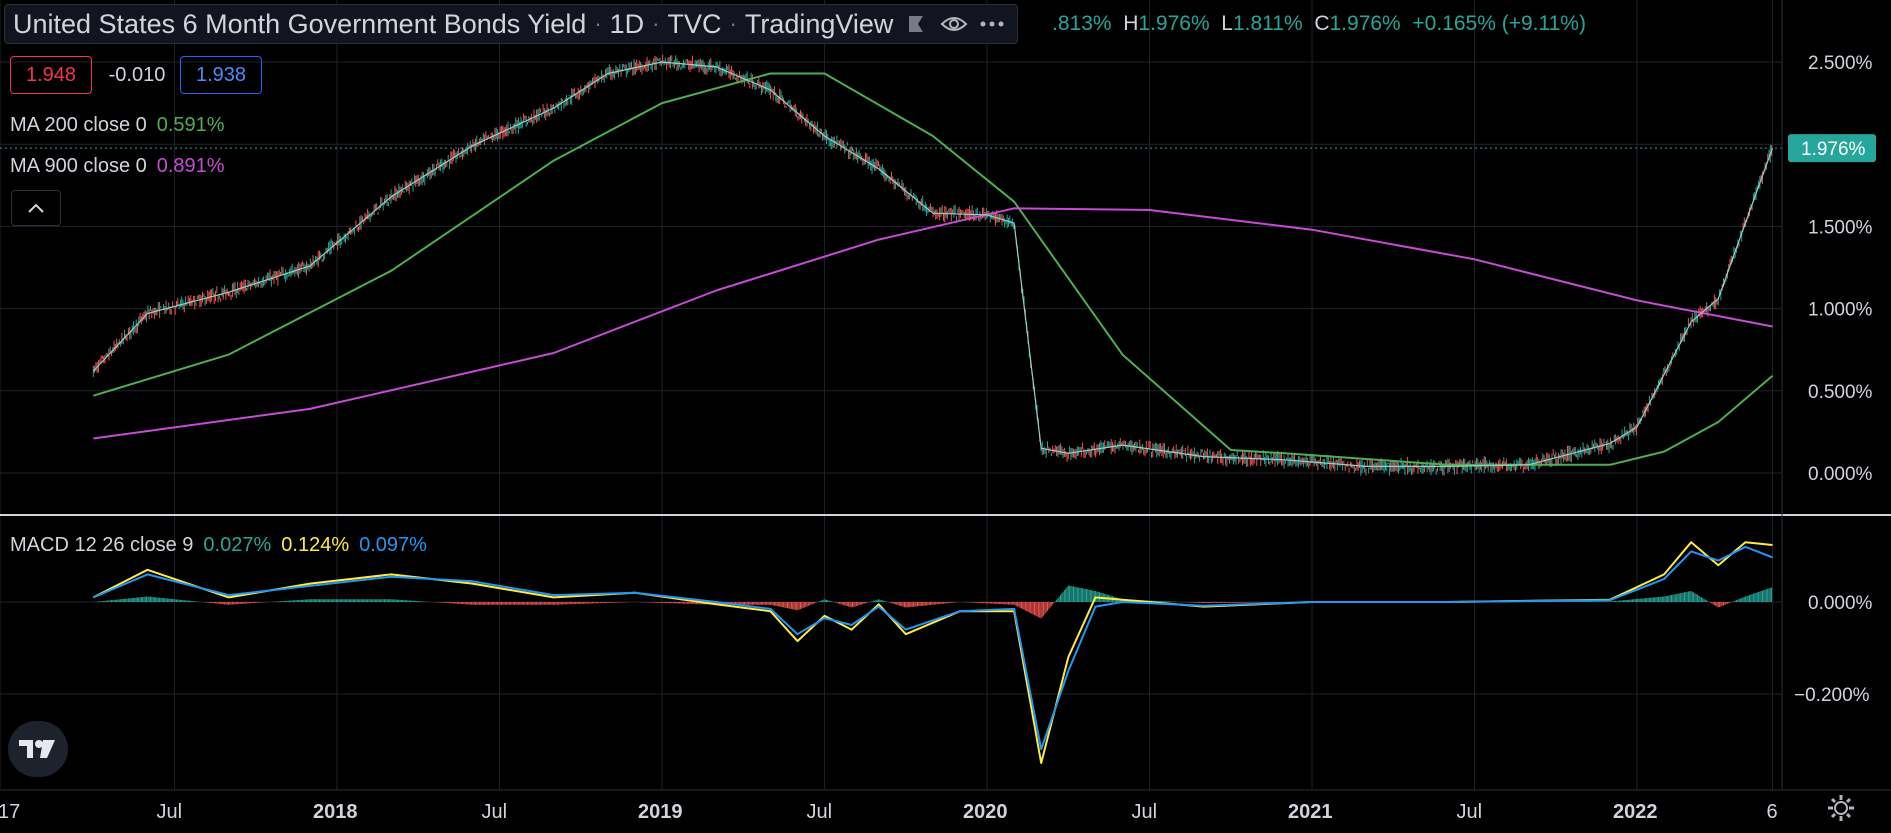  Describe the element at coordinates (38, 749) in the screenshot. I see `tradingview-logo` at that location.